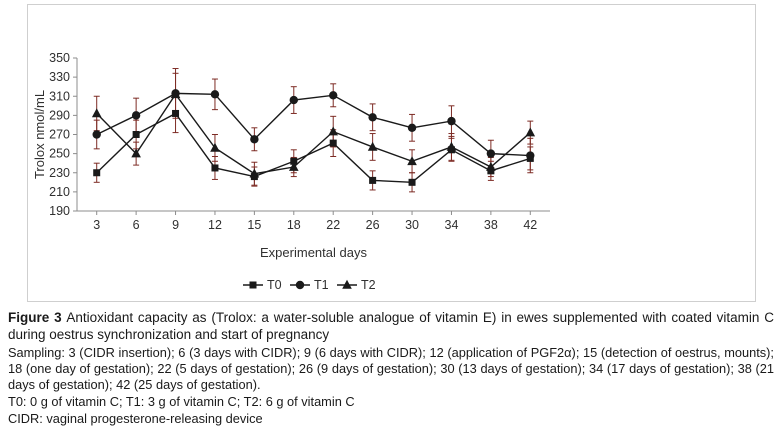  What do you see at coordinates (59, 154) in the screenshot?
I see `svg-text: 250` at bounding box center [59, 154].